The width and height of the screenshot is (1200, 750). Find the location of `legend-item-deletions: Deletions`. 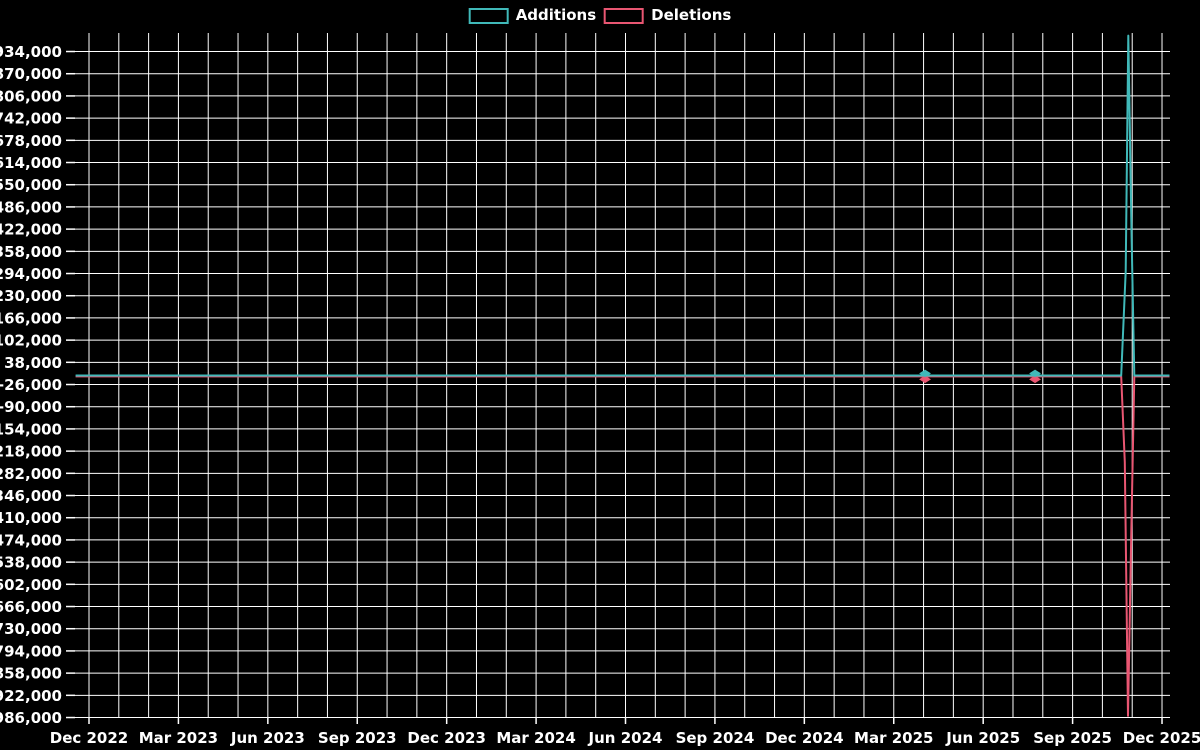

legend-item-deletions: Deletions is located at coordinates (667, 15).